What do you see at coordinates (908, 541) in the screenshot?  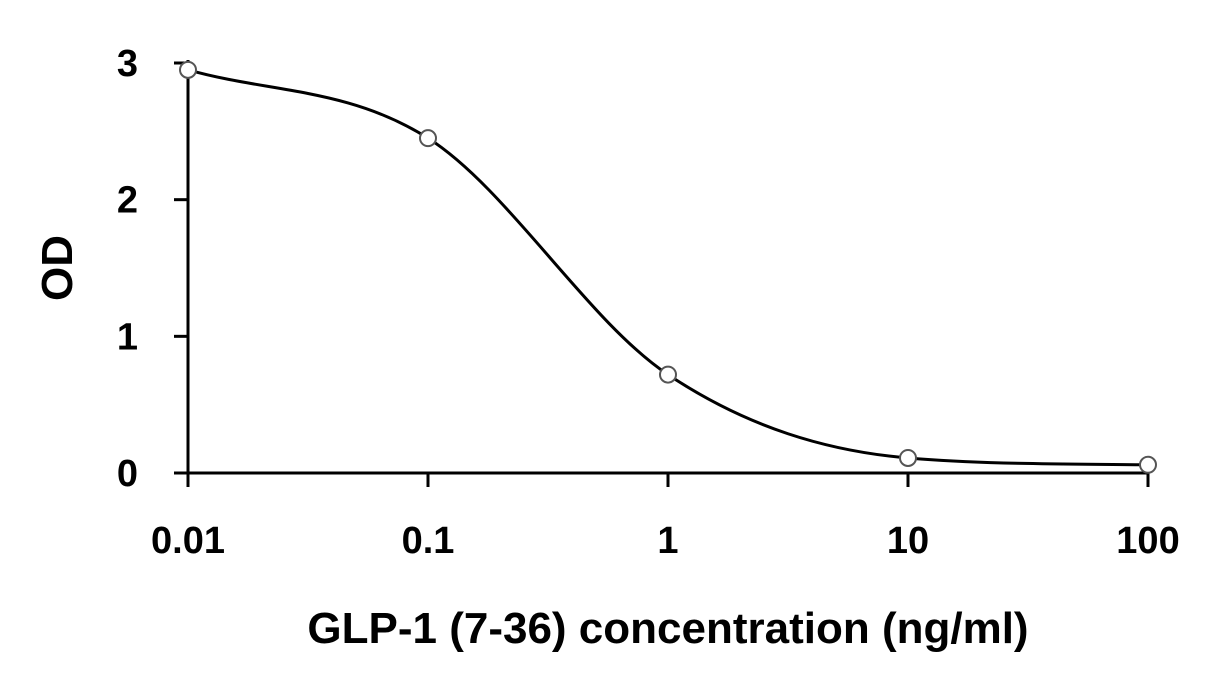 I see `x-tick-label: 10` at bounding box center [908, 541].